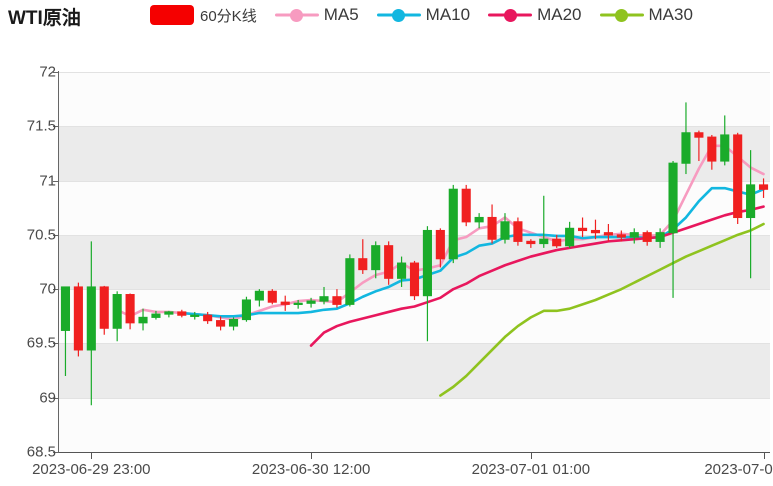 This screenshot has width=773, height=486. Describe the element at coordinates (41, 126) in the screenshot. I see `y-axis-label: 71.5` at that location.